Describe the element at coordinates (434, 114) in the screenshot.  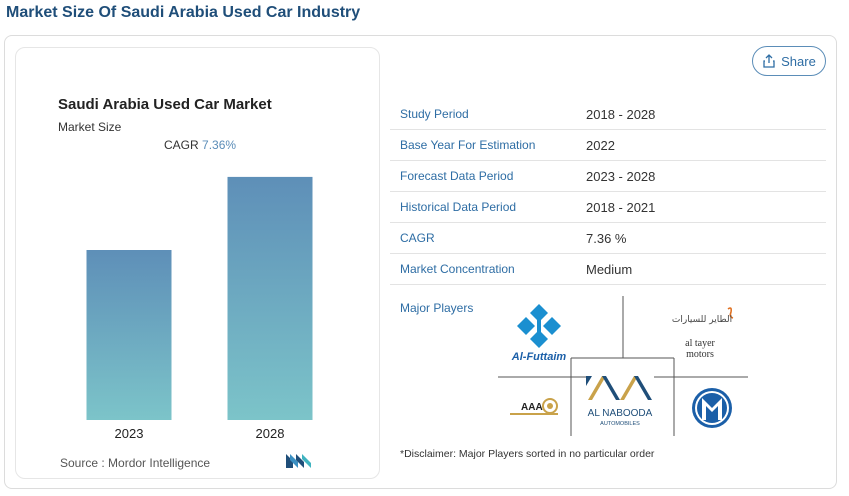
I see `row-key: Study Period` at that location.